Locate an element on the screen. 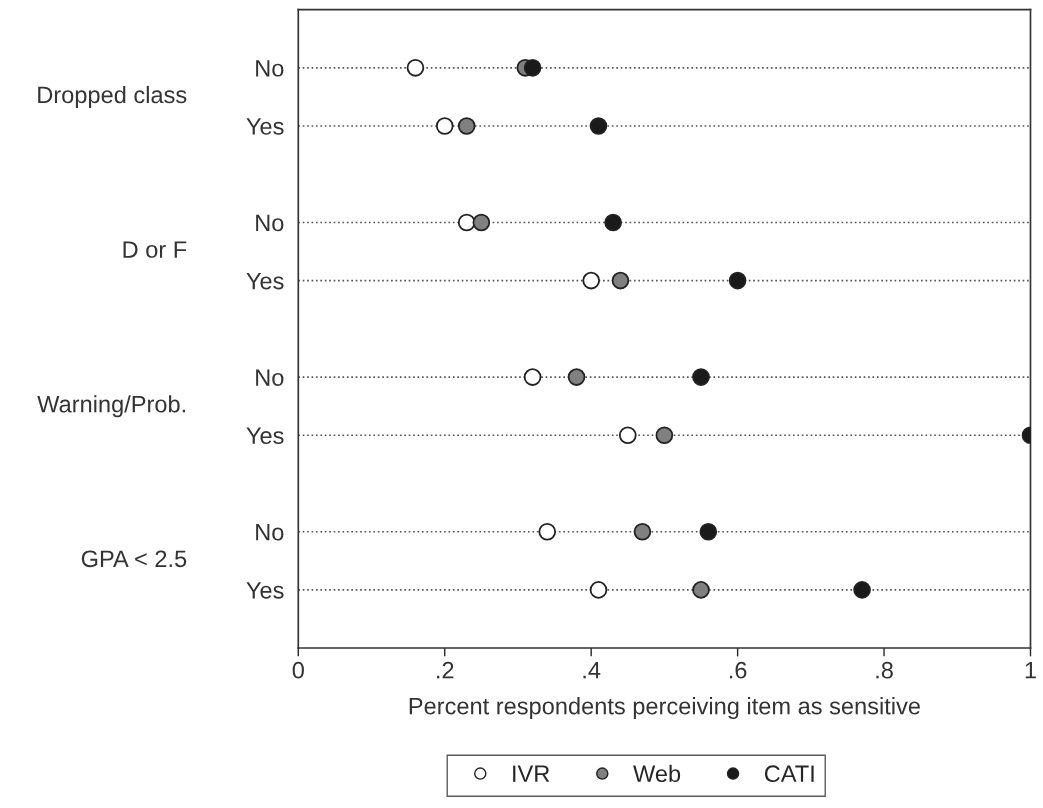  text: GPA < 2.5 is located at coordinates (134, 559).